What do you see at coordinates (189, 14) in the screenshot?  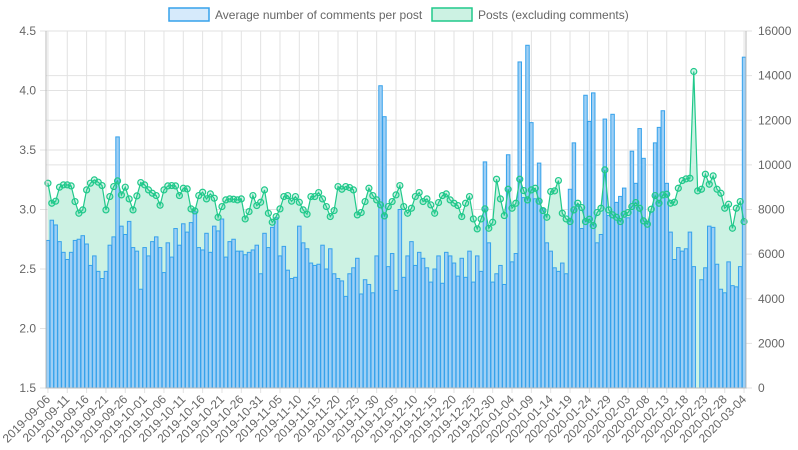 I see `legend-swatch-avg-comments` at bounding box center [189, 14].